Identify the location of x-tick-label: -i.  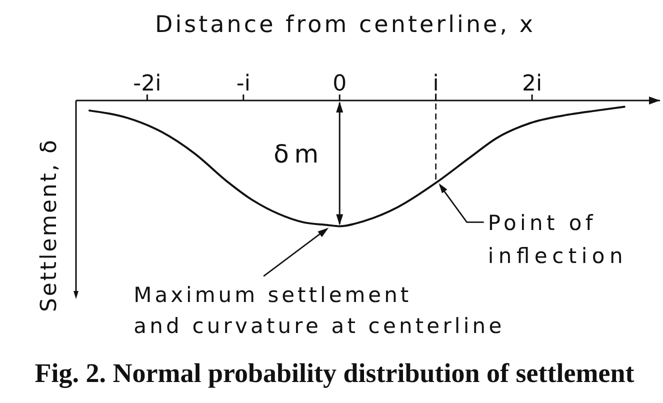
(243, 84).